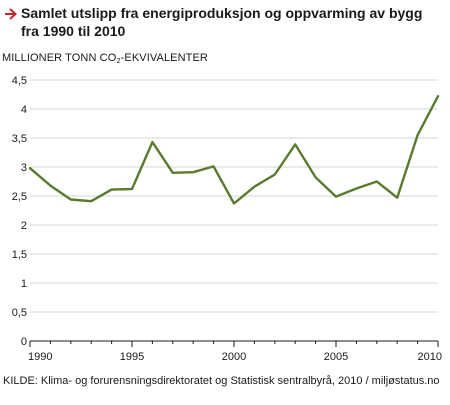 This screenshot has height=405, width=450. I want to click on y-tick-label: 1, so click(24, 284).